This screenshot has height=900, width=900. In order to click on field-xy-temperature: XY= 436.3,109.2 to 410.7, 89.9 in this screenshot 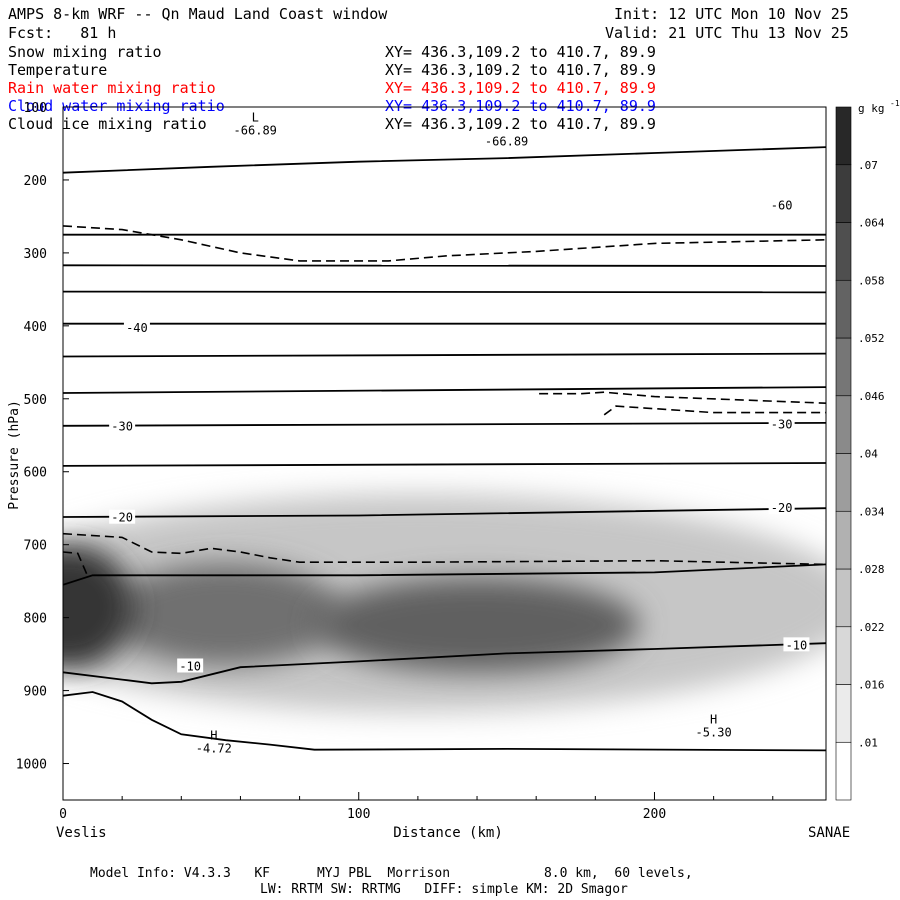, I will do `click(520, 70)`.